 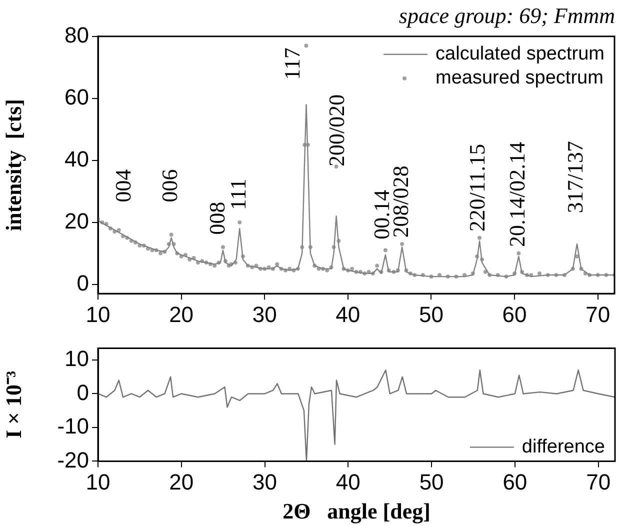 What do you see at coordinates (76, 159) in the screenshot?
I see `y-tick-label: 40` at bounding box center [76, 159].